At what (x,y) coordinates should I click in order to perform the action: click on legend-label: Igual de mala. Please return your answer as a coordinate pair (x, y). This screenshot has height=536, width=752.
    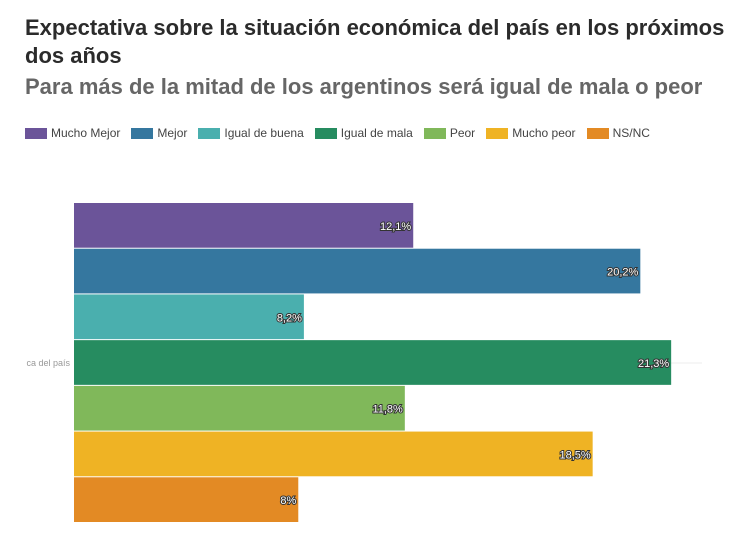
    Looking at the image, I should click on (376, 133).